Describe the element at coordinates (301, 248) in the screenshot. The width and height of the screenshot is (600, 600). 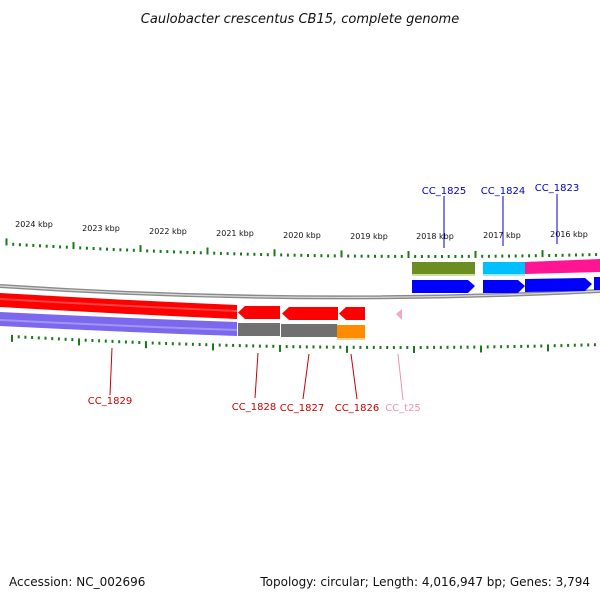
I see `tick-row-top` at that location.